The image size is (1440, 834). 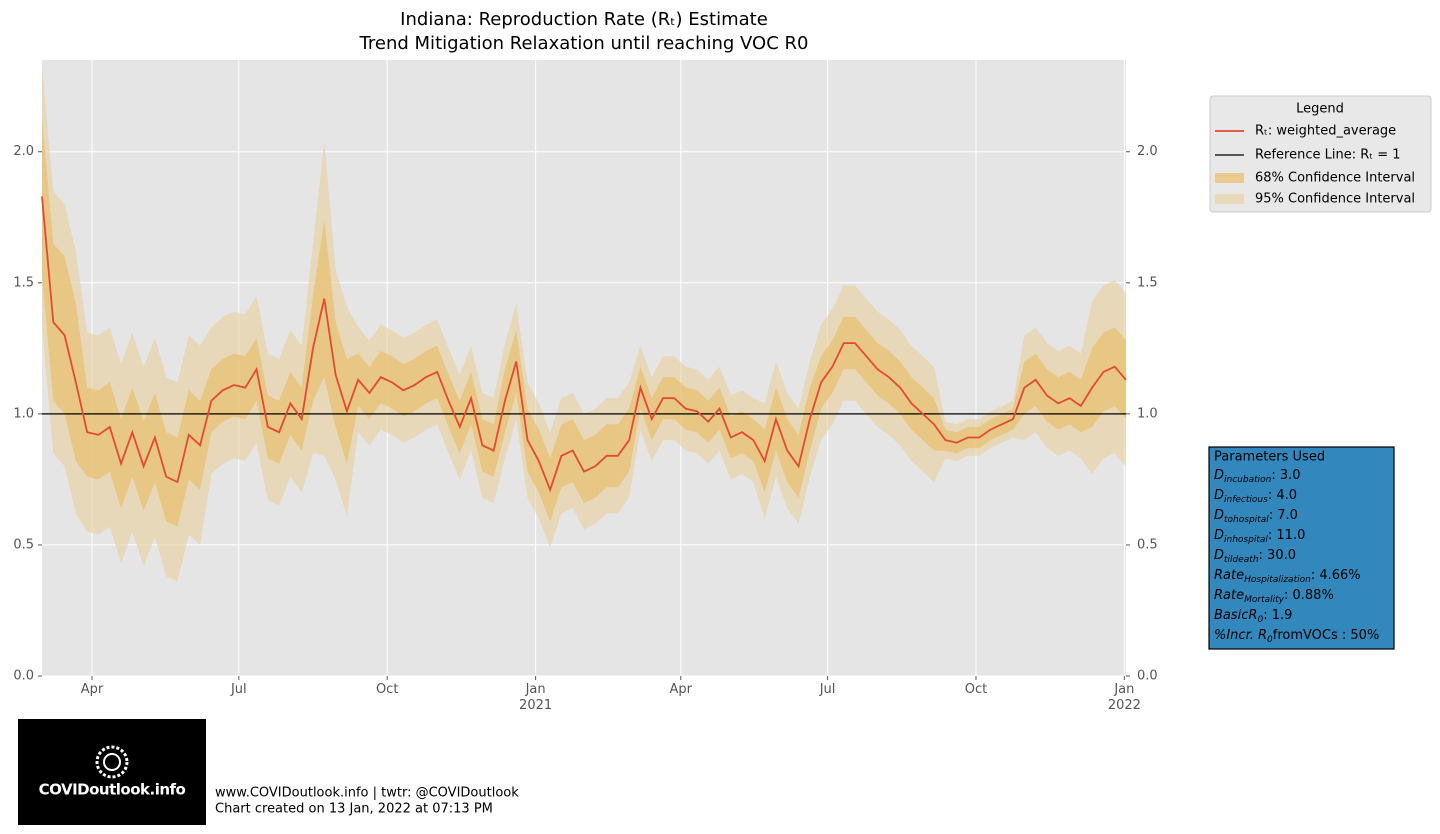 I want to click on logo-text: COVIDoutlook.info, so click(x=112, y=790).